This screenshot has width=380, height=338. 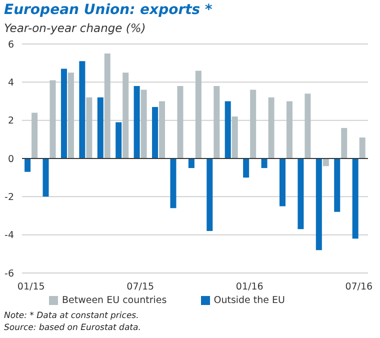 I want to click on y-tick-label: -4, so click(x=9, y=236).